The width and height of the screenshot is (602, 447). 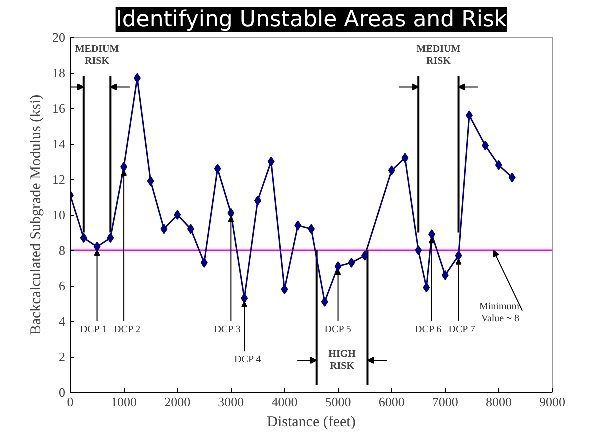 I want to click on chart-title: Identifying Unstable Areas and Risk, so click(x=312, y=20).